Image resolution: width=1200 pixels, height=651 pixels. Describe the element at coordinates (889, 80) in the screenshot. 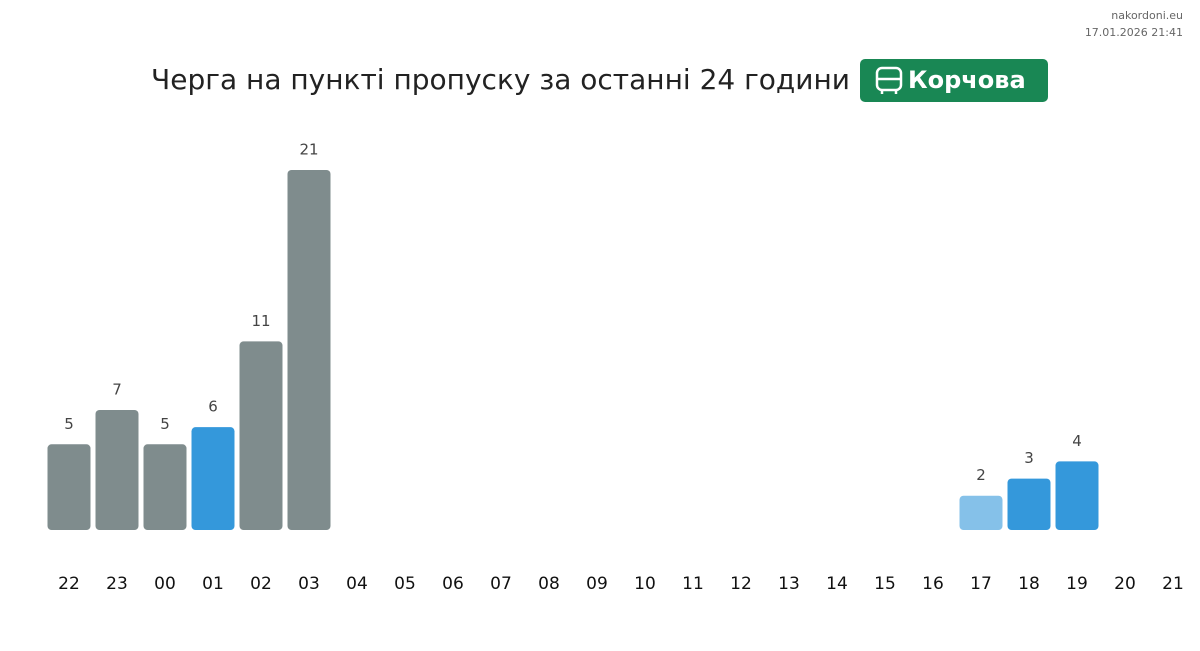

I see `bus-icon` at that location.